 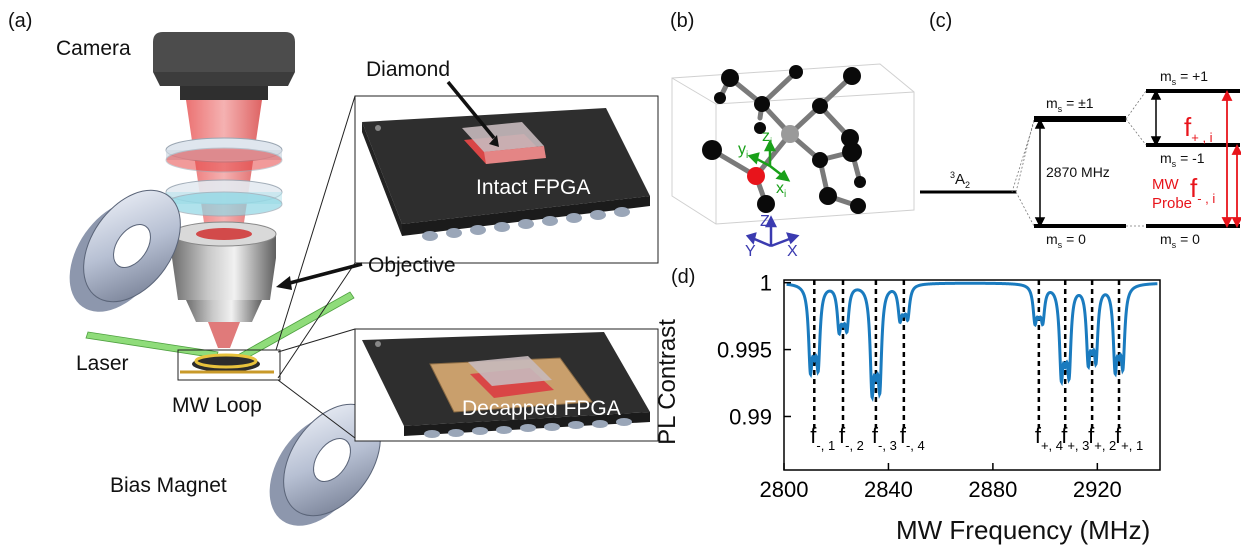 I want to click on vacancy-site, so click(x=790, y=134).